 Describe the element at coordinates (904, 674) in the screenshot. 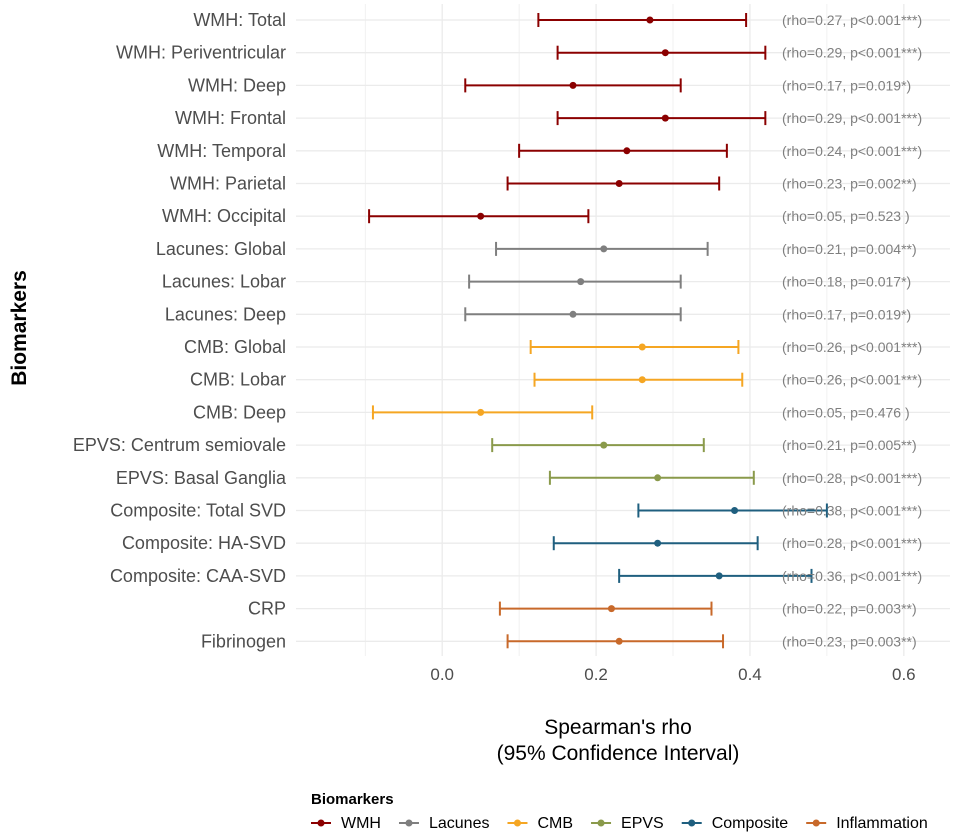

I see `x-tick-label: 0.6` at that location.